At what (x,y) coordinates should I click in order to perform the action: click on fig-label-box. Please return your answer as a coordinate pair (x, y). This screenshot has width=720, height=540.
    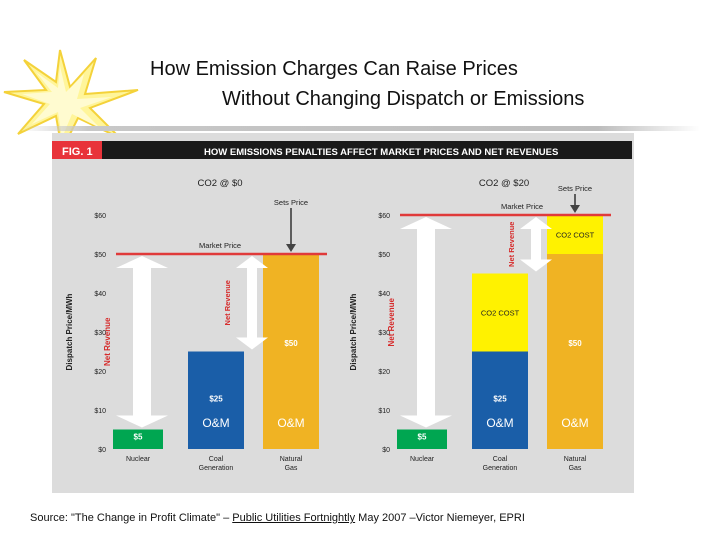
    Looking at the image, I should click on (77, 150).